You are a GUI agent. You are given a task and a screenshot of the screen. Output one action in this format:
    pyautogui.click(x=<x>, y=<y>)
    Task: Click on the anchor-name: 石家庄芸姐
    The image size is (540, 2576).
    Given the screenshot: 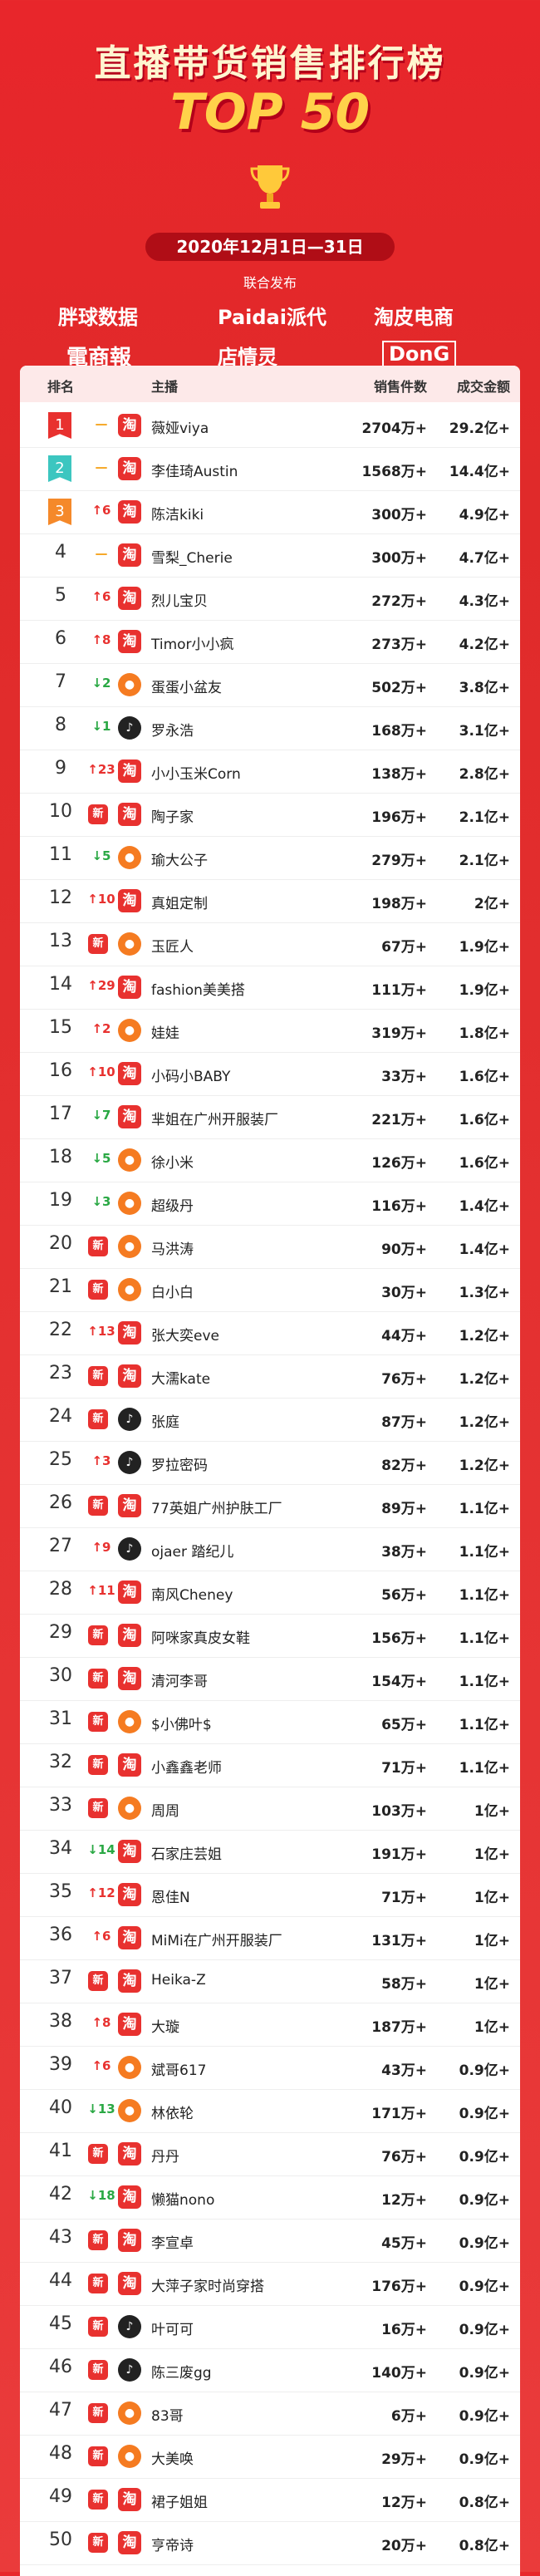 What is the action you would take?
    pyautogui.click(x=186, y=1855)
    